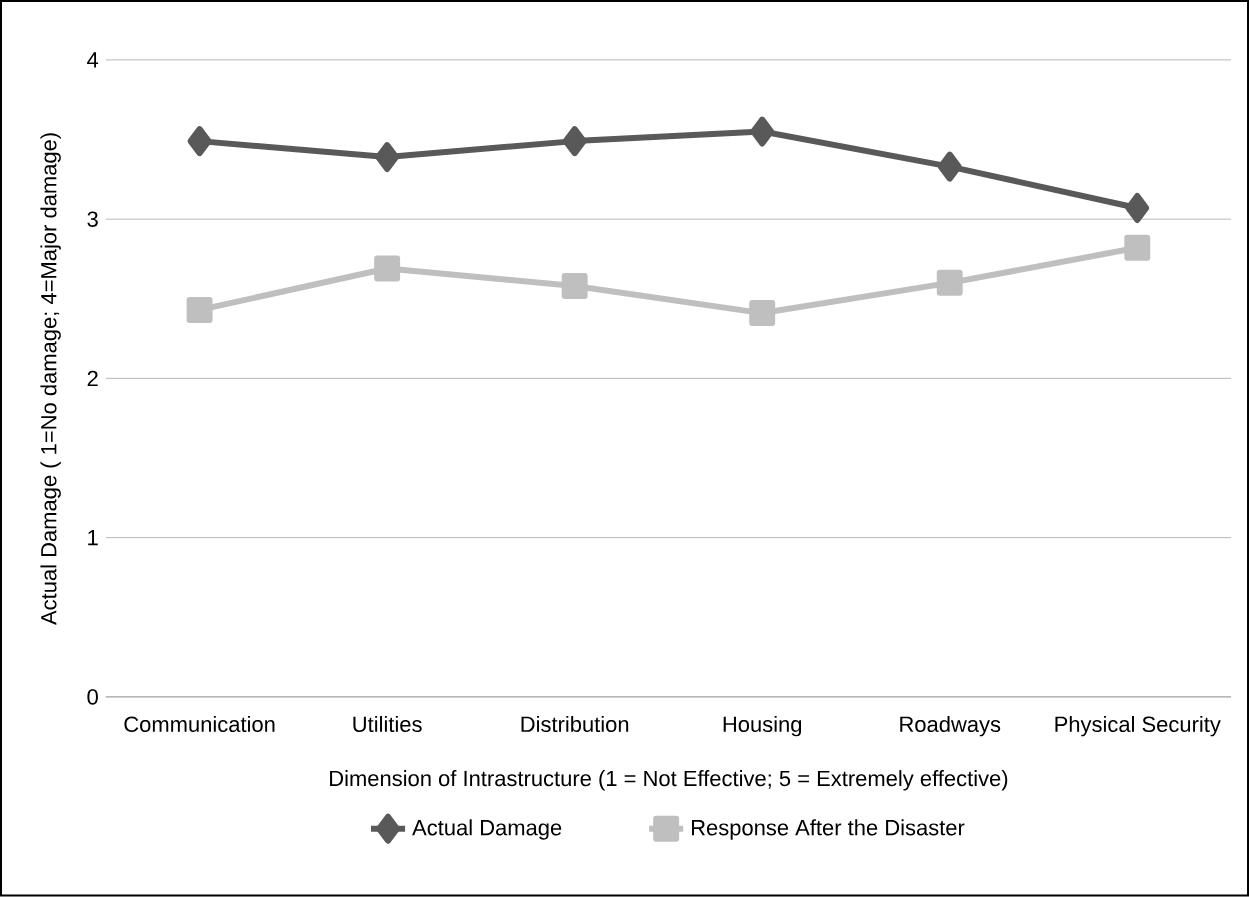 This screenshot has width=1249, height=897. Describe the element at coordinates (93, 538) in the screenshot. I see `y-tick-label: 1` at that location.